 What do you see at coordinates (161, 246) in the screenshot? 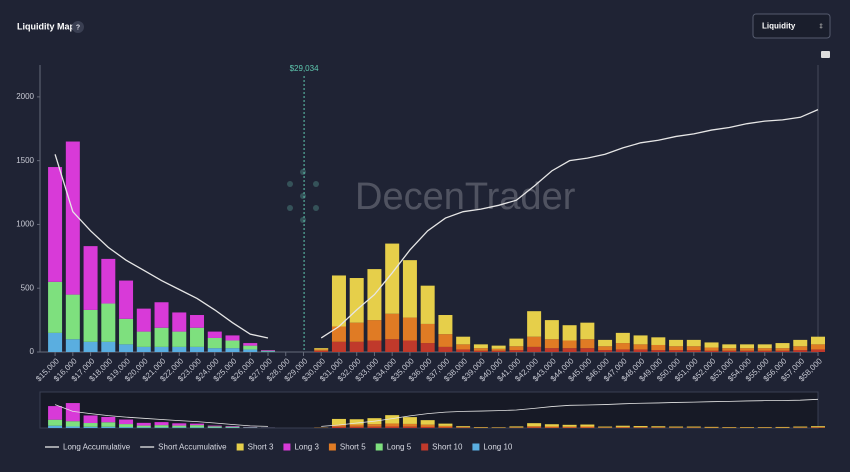
I see `line` at bounding box center [161, 246].